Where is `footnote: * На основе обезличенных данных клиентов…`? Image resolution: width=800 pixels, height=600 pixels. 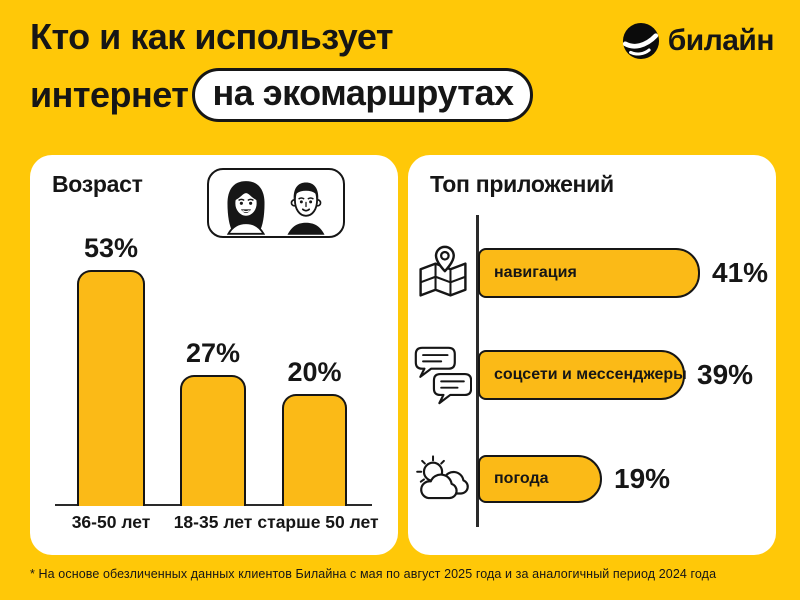
footnote: * На основе обезличенных данных клиентов… is located at coordinates (373, 574).